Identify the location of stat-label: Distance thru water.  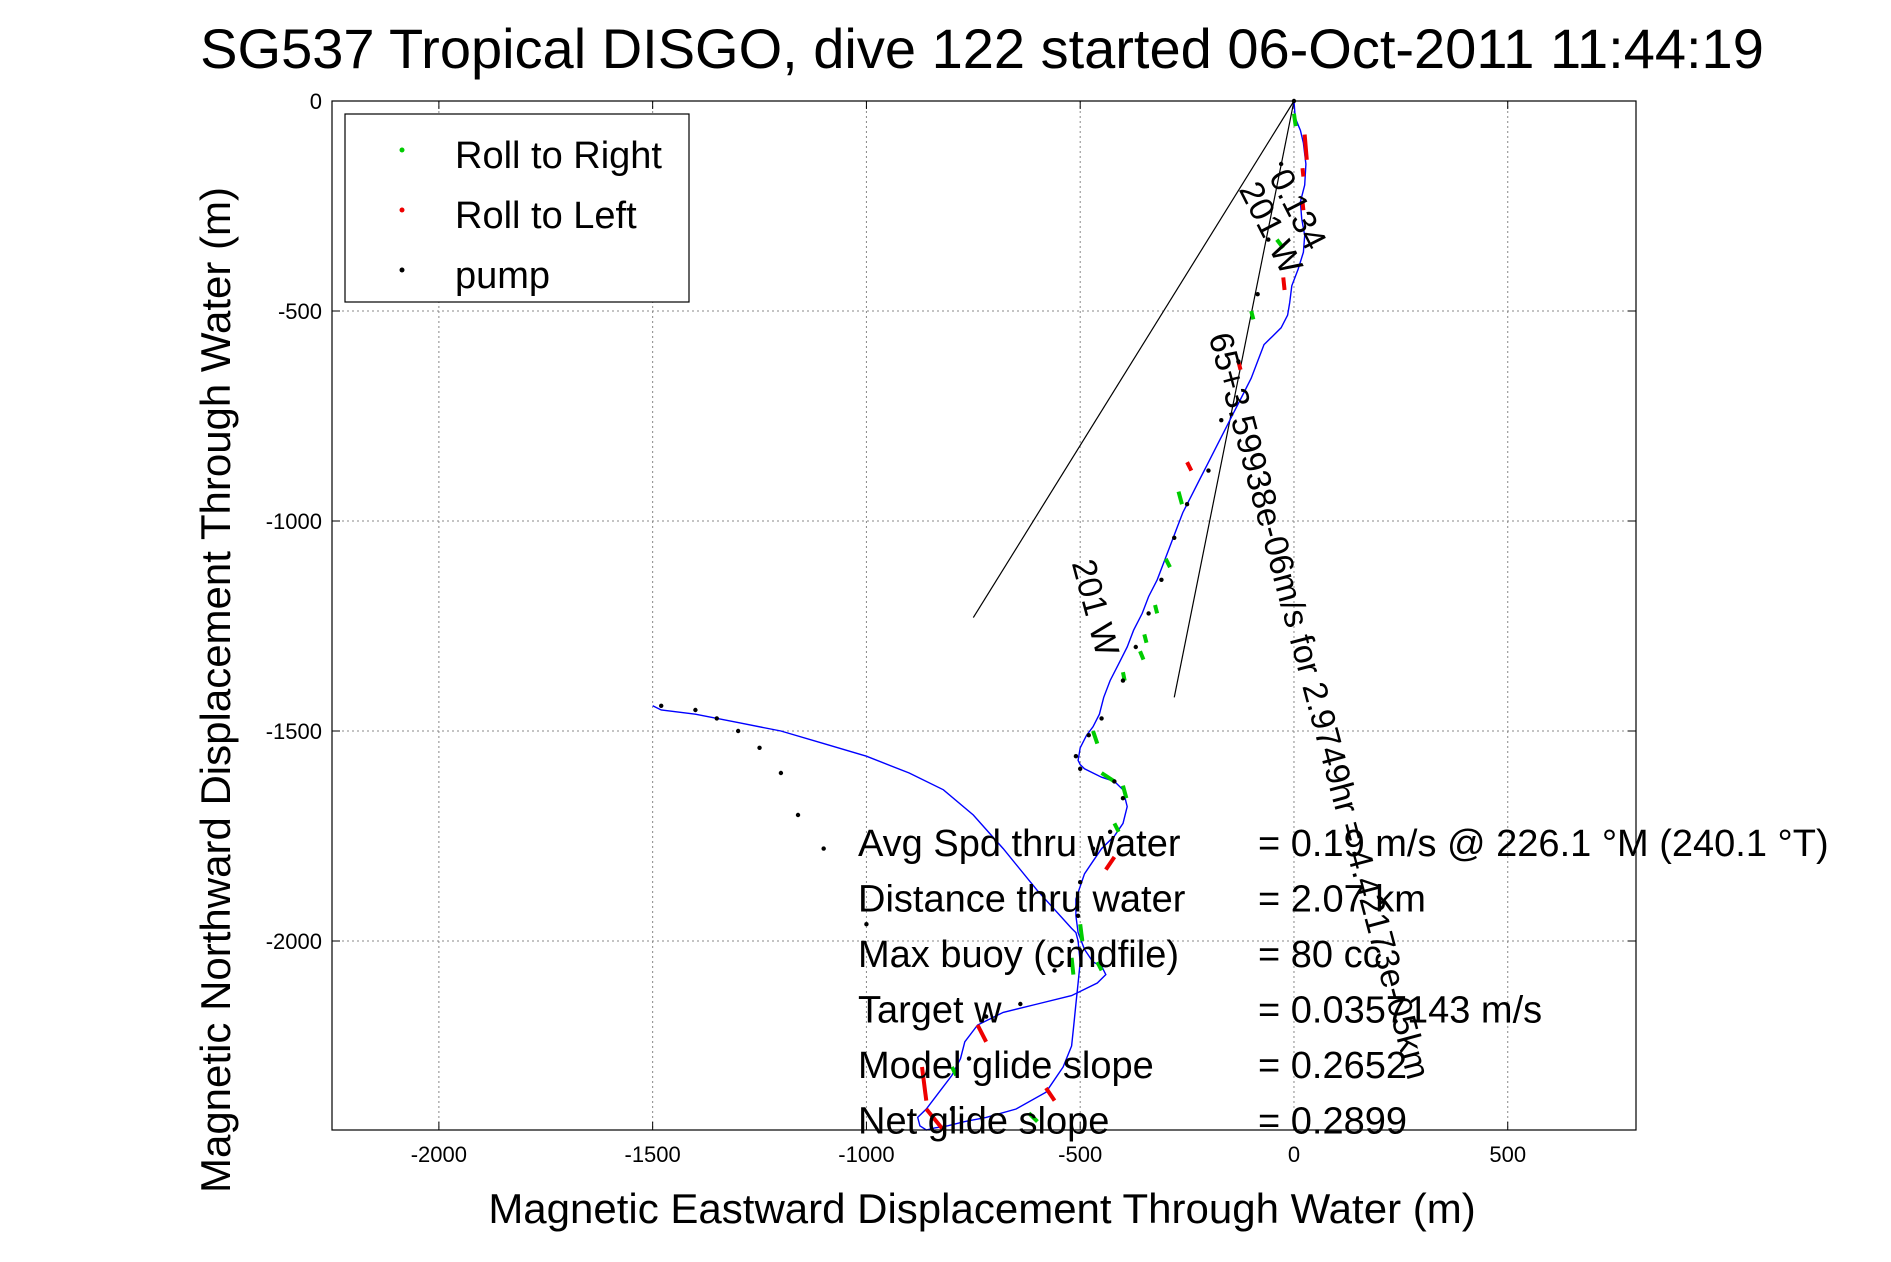
(1022, 900).